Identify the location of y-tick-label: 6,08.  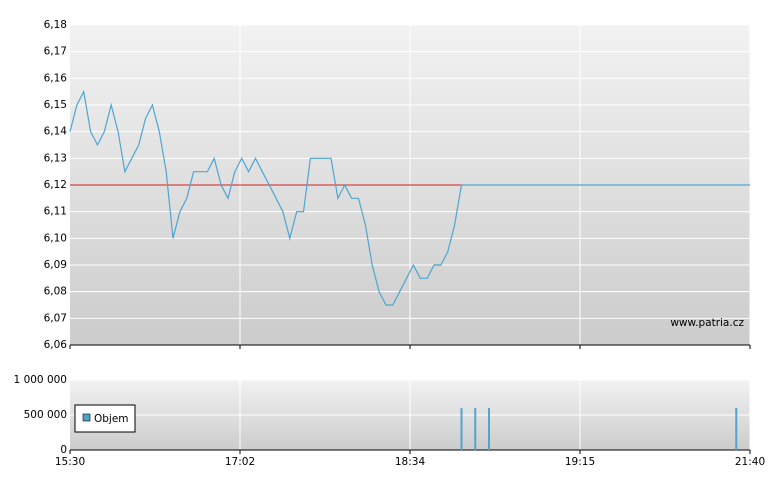
(55, 292).